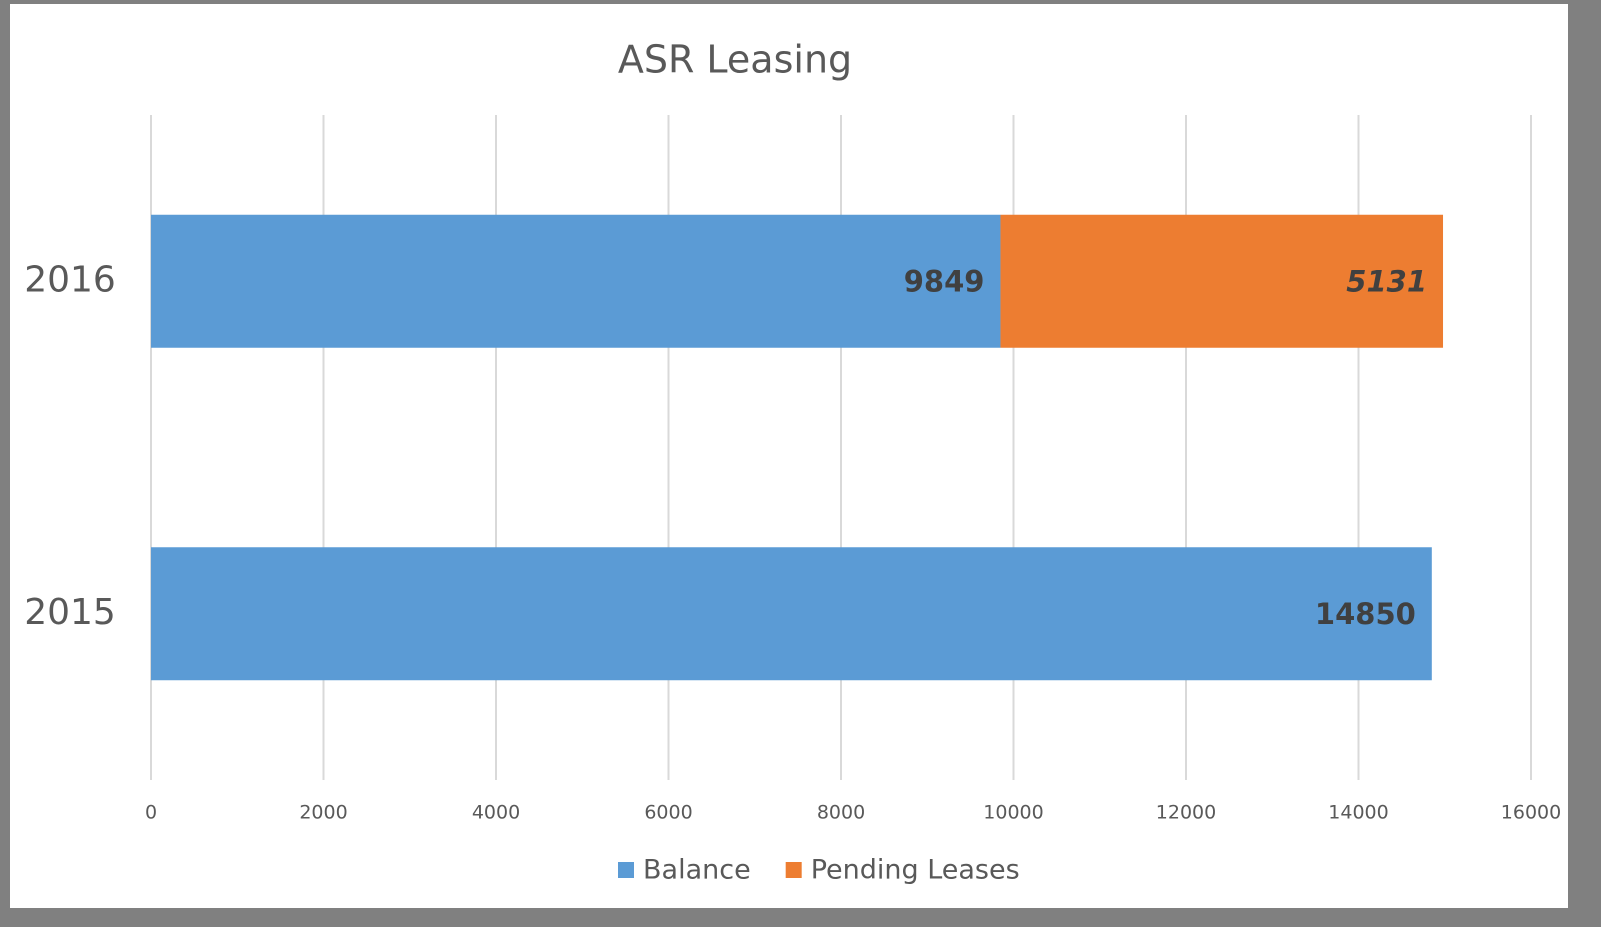  What do you see at coordinates (1531, 813) in the screenshot?
I see `x-tick-label: 16000` at bounding box center [1531, 813].